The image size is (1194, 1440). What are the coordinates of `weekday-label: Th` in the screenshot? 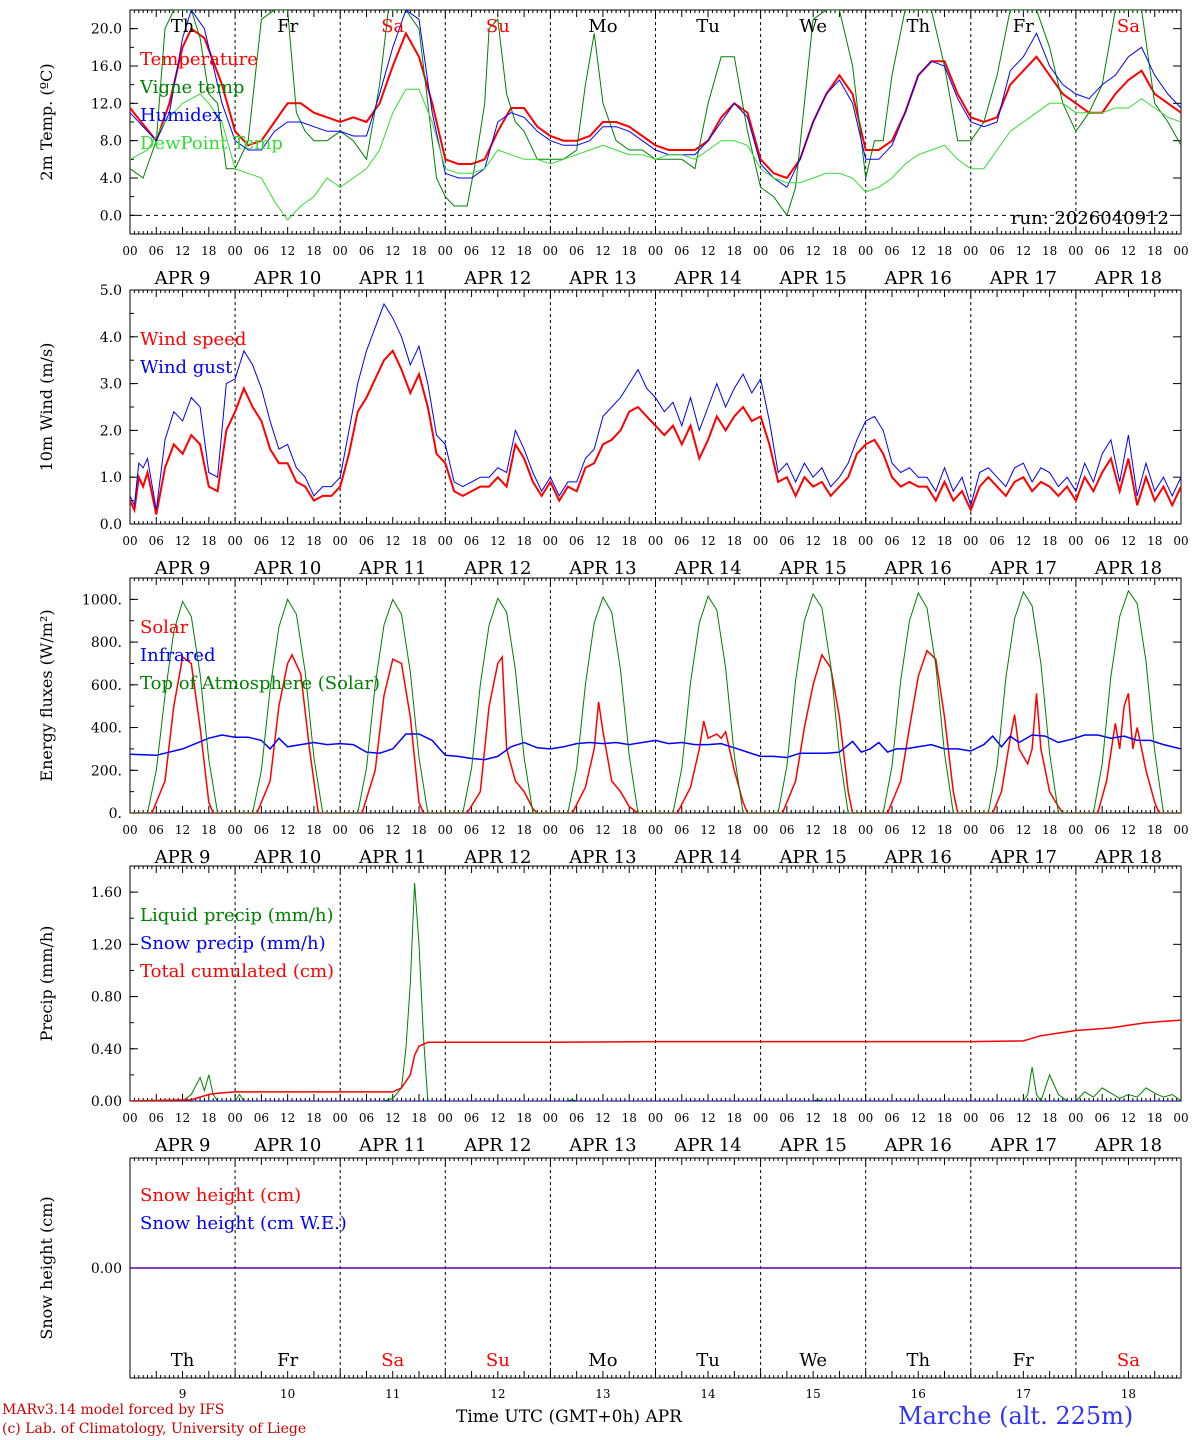 It's located at (183, 1360).